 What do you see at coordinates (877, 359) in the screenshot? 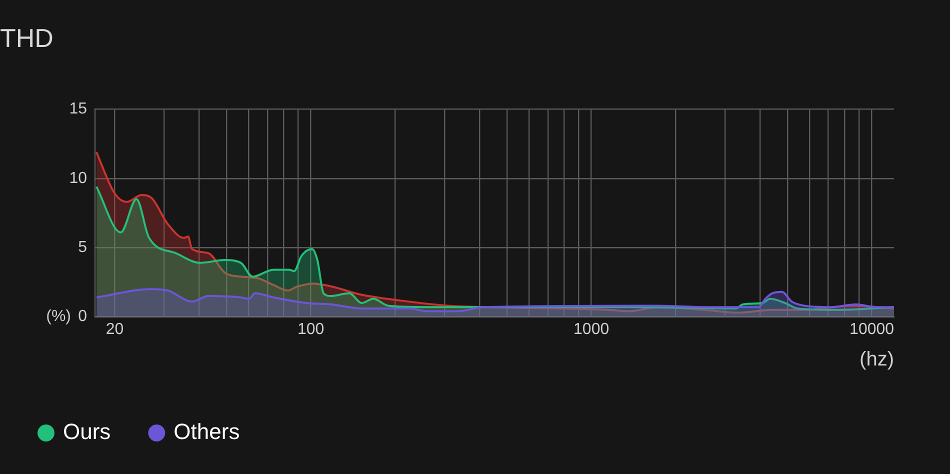
I see `x-axis-title: (hz)` at bounding box center [877, 359].